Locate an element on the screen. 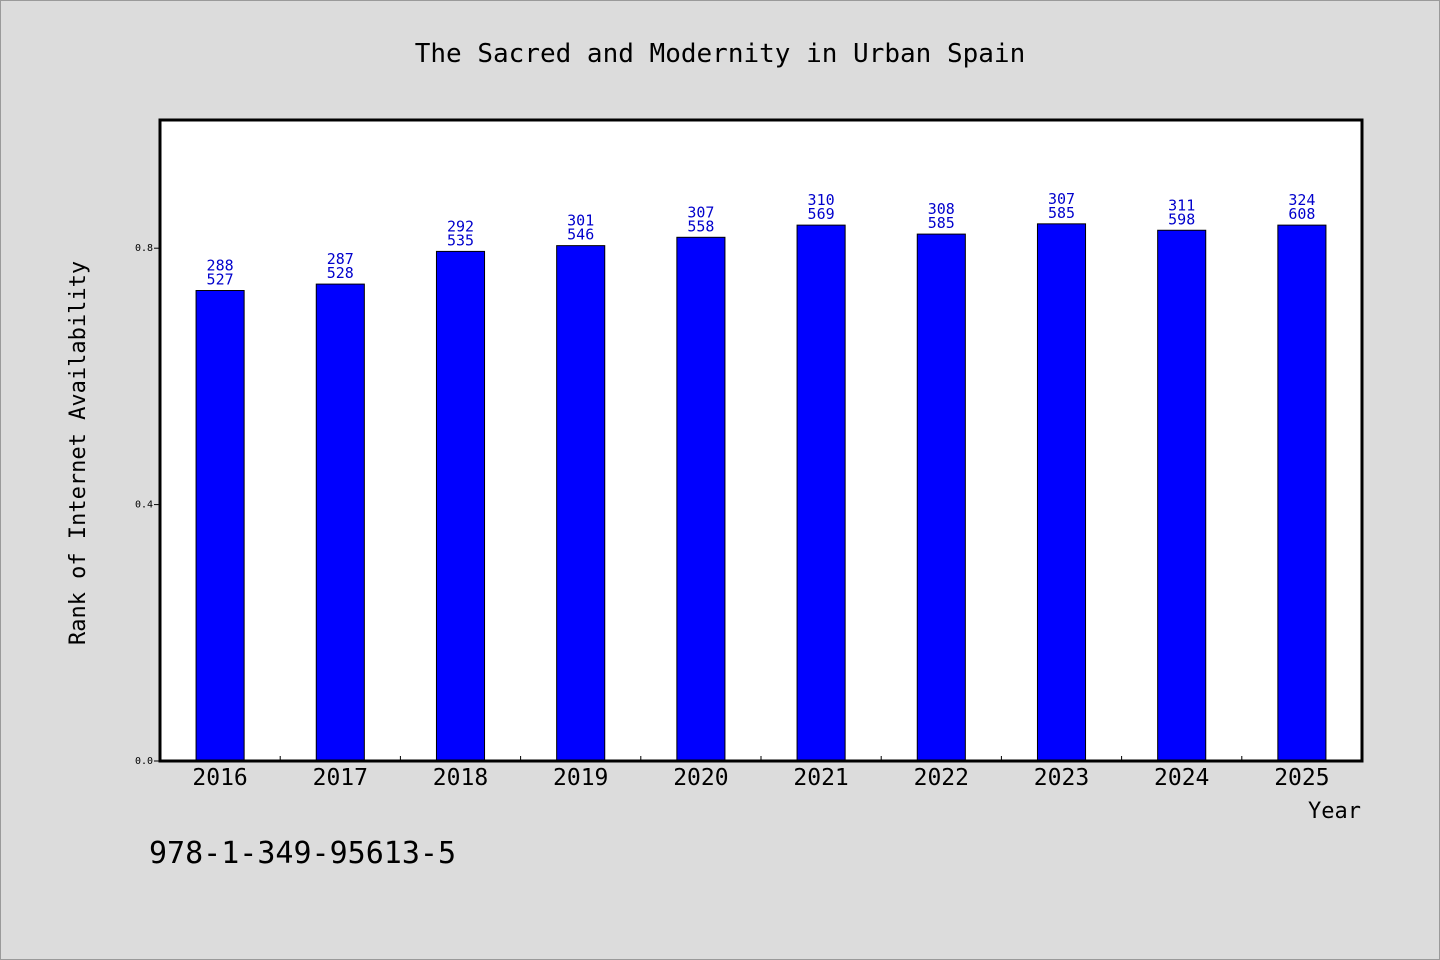 This screenshot has width=1440, height=960. x-tick-label-2024: 2024 is located at coordinates (1181, 778).